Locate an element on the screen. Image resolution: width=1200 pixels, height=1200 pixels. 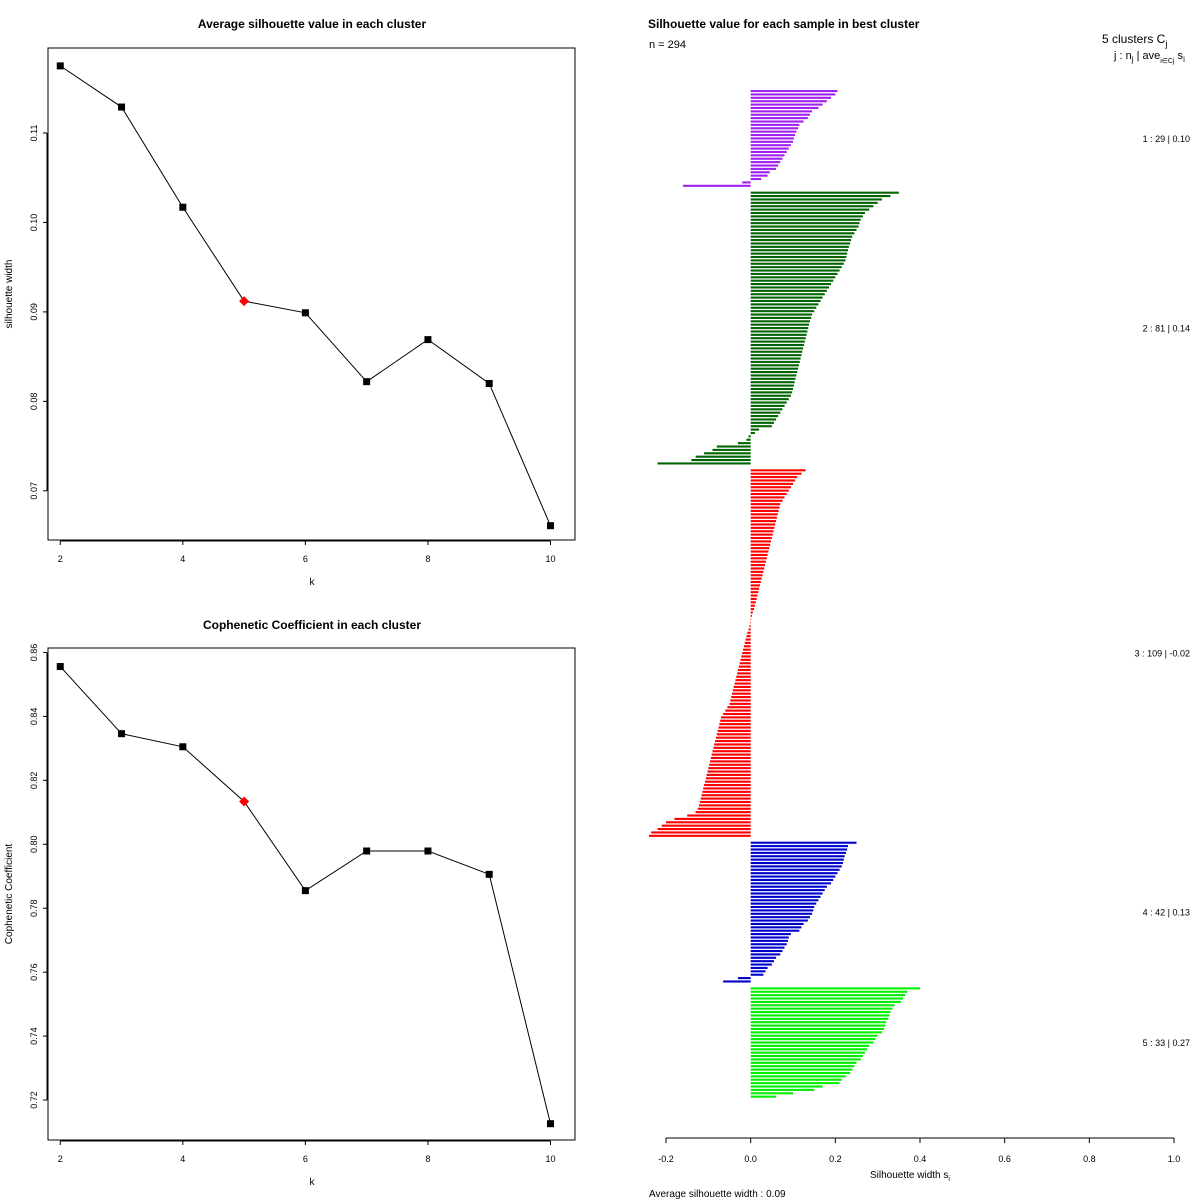
cophenetic-y-tick-label: 0.74 is located at coordinates (34, 1036).